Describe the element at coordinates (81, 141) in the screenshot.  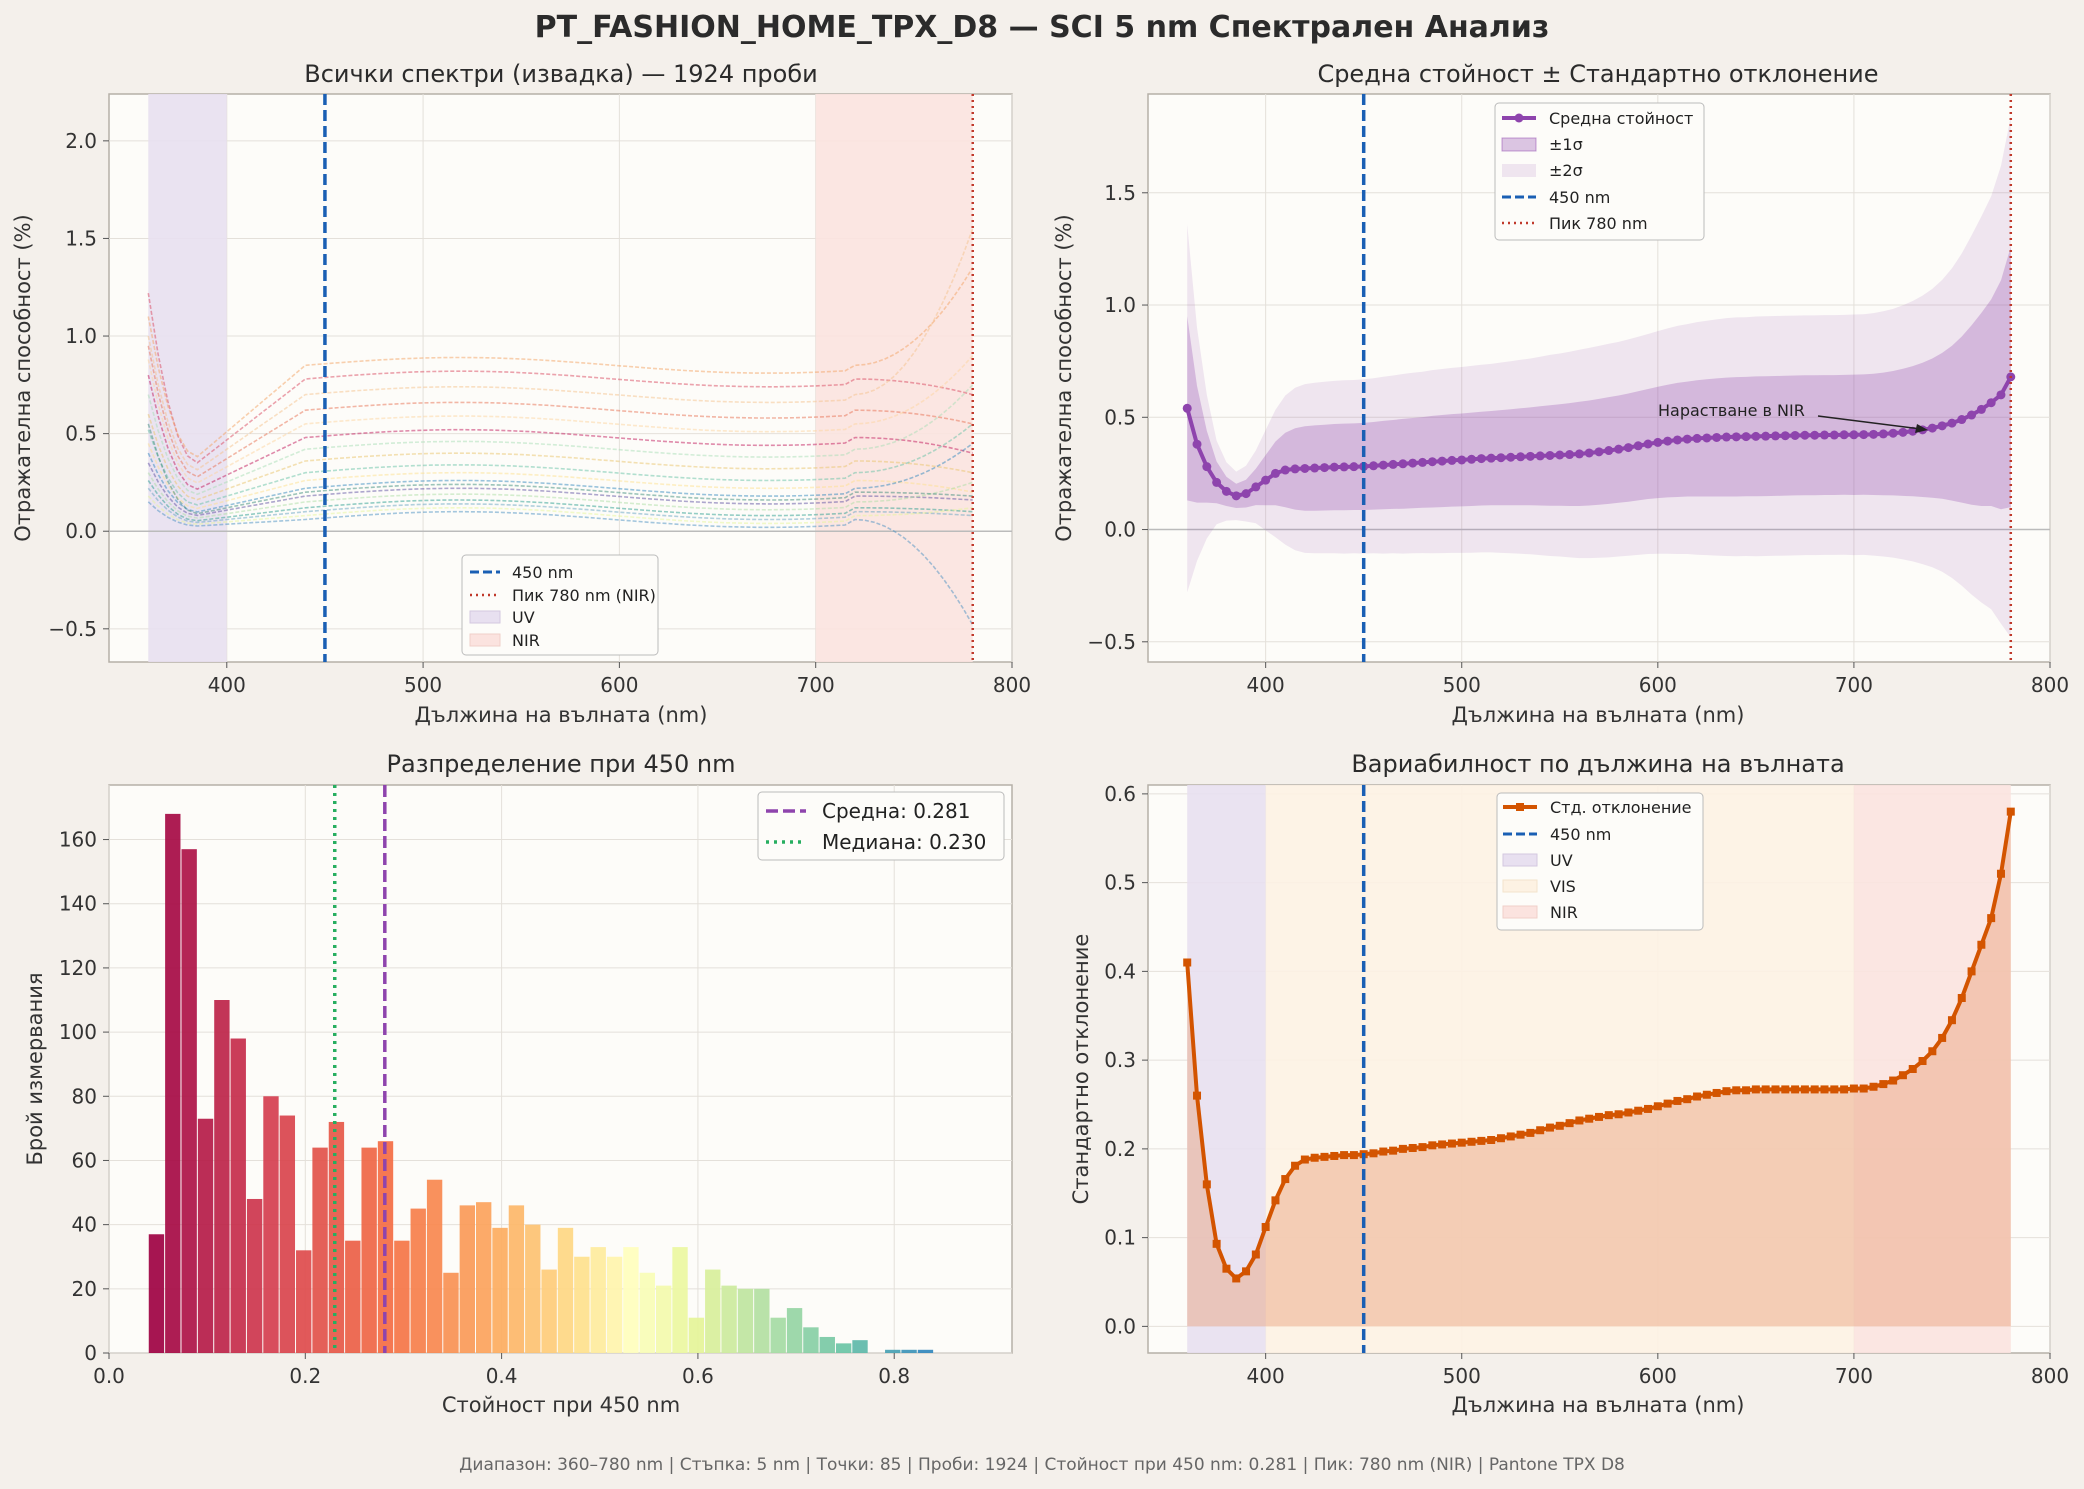
I see `y-tick-label: 2.0` at that location.